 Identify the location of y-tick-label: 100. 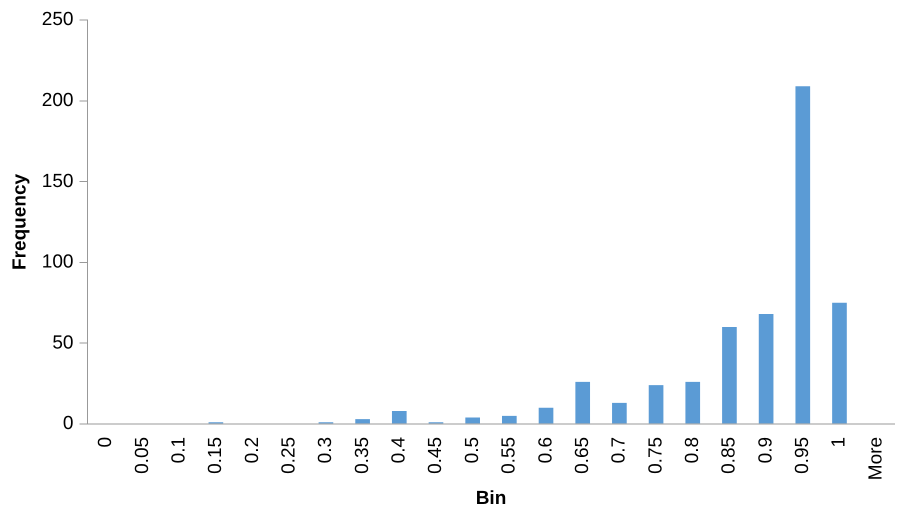
(58, 262).